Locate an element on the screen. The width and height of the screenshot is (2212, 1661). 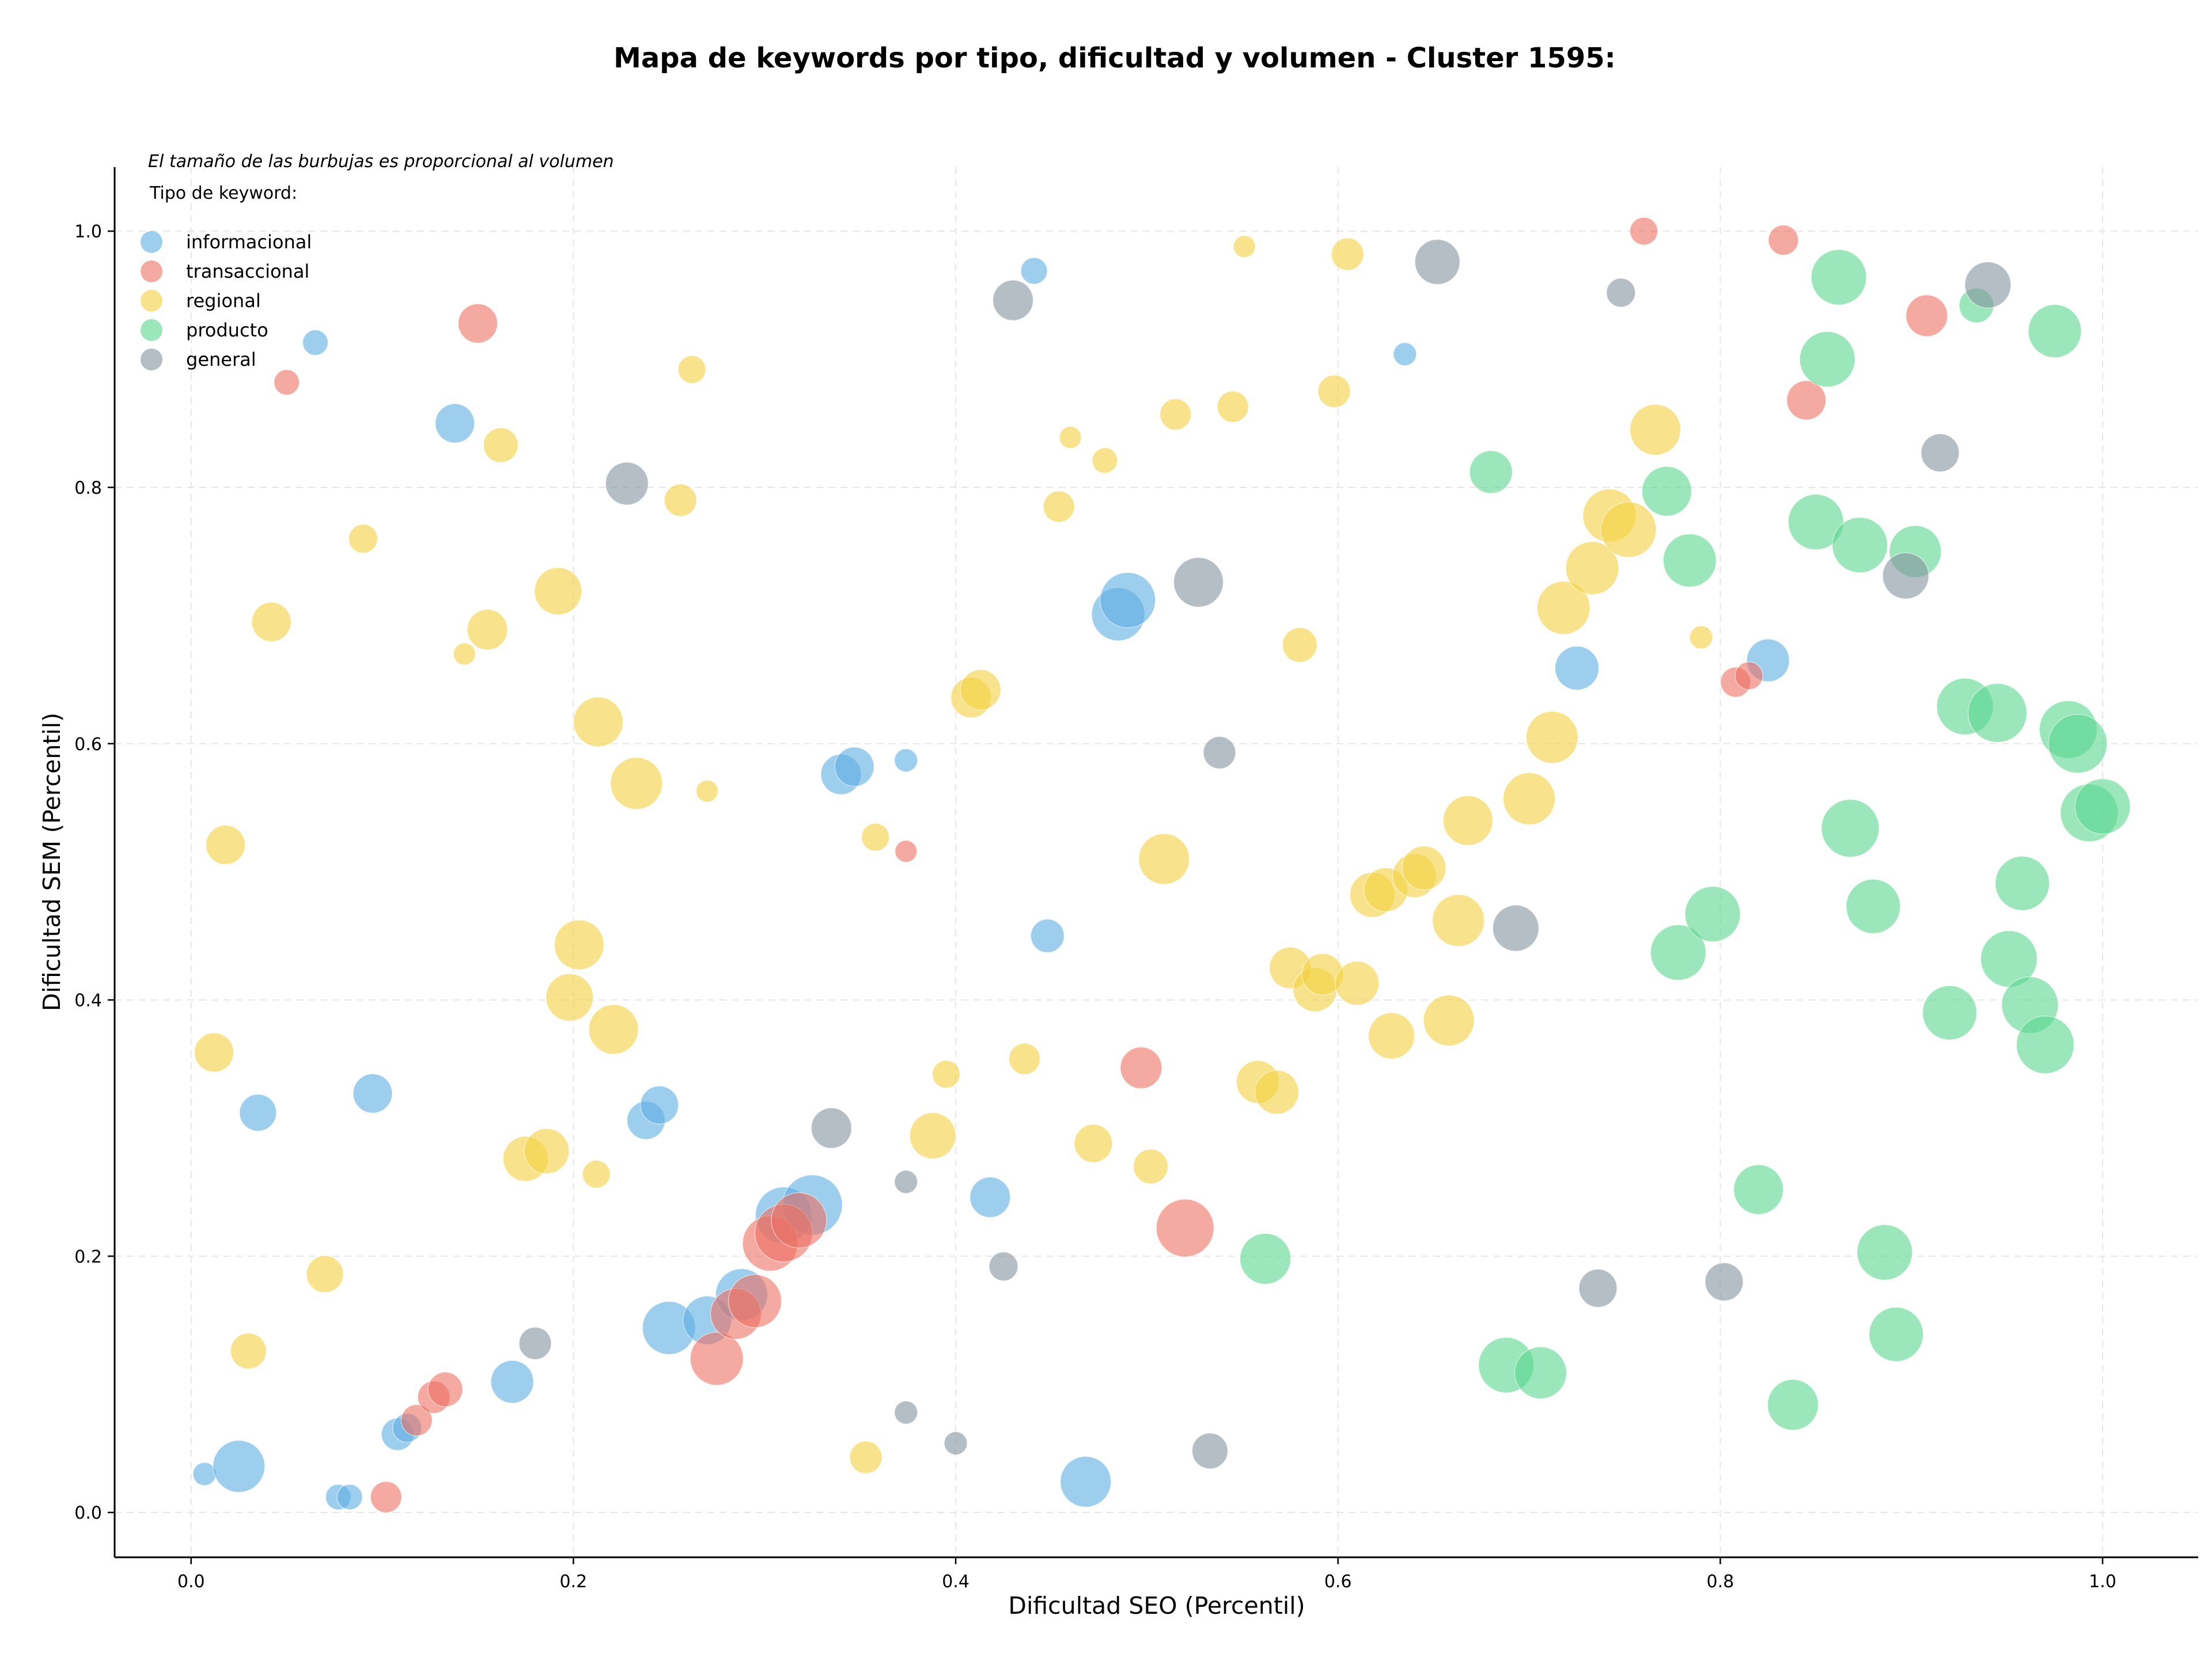
legend-label: informacional is located at coordinates (249, 242).